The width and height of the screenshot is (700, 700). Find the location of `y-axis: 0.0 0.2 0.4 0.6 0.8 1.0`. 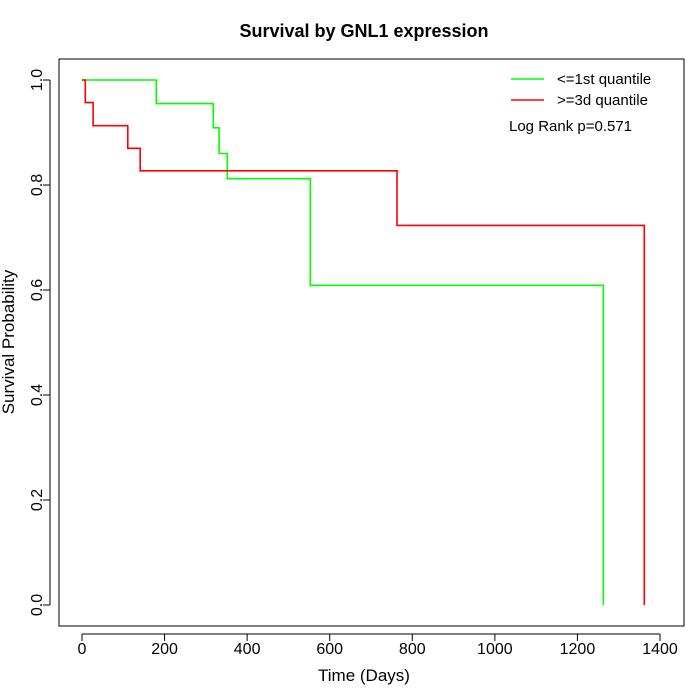

y-axis: 0.0 0.2 0.4 0.6 0.8 1.0 is located at coordinates (40, 342).